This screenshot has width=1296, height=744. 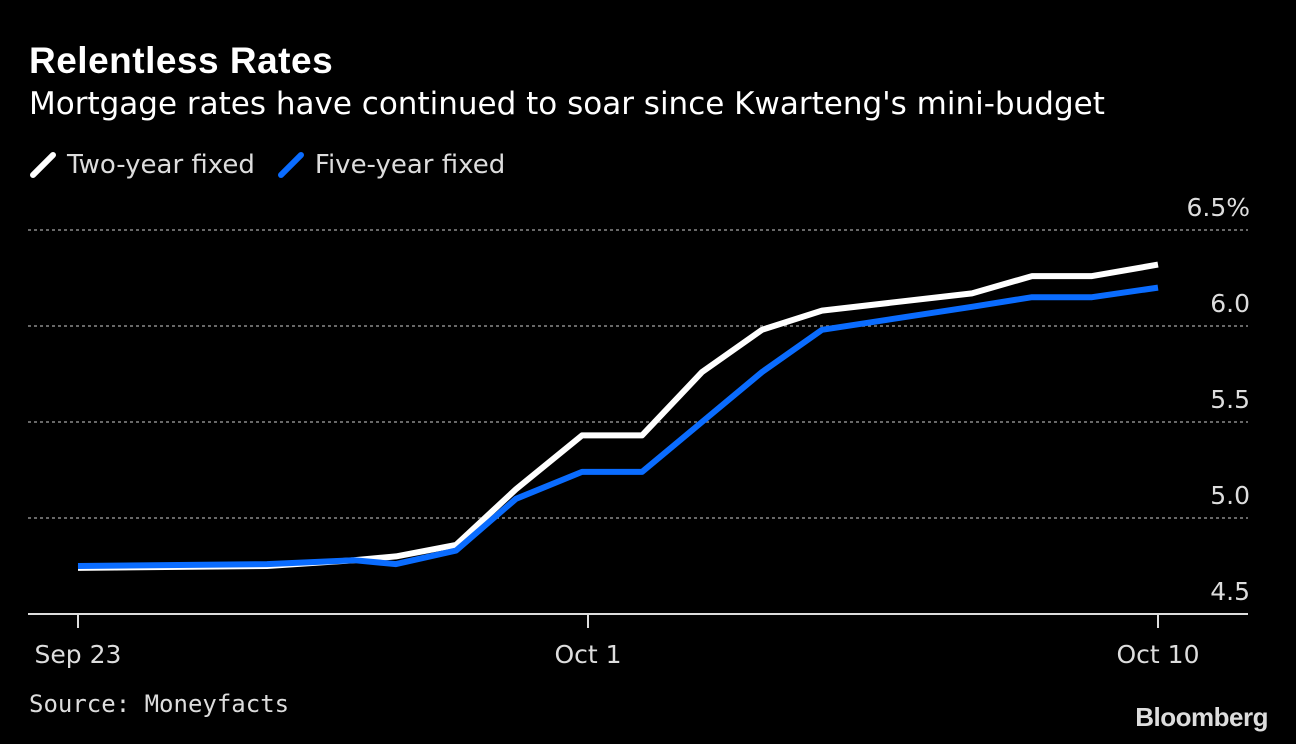 What do you see at coordinates (1230, 495) in the screenshot?
I see `y-tick-label: 5.0` at bounding box center [1230, 495].